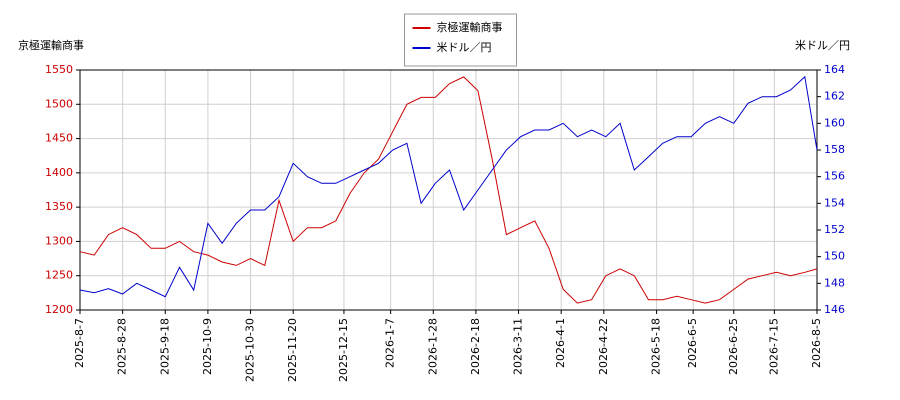 This screenshot has width=900, height=400. What do you see at coordinates (59, 103) in the screenshot?
I see `y-tick-label: 1500` at bounding box center [59, 103].